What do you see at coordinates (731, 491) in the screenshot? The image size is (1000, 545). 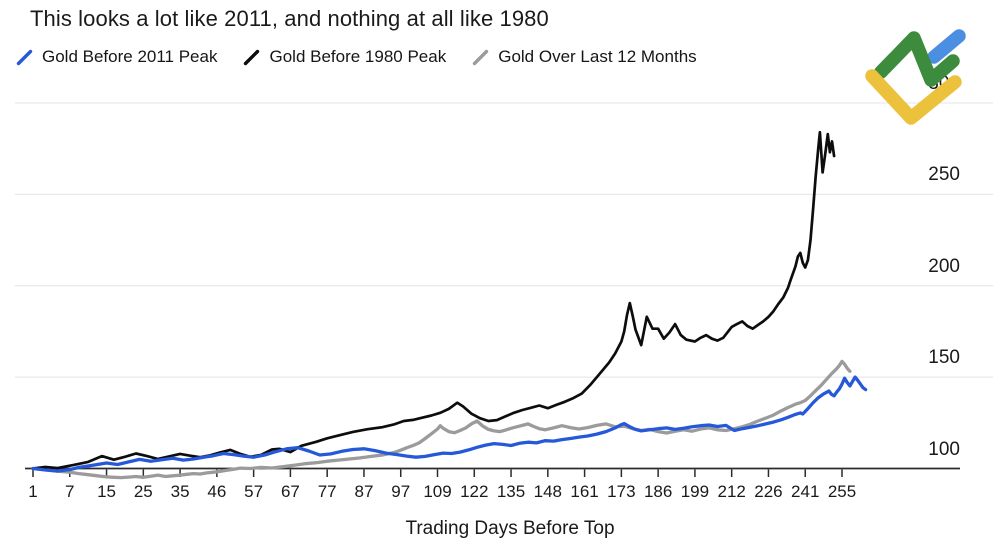 I see `x-axis-label-212: 212` at bounding box center [731, 491].